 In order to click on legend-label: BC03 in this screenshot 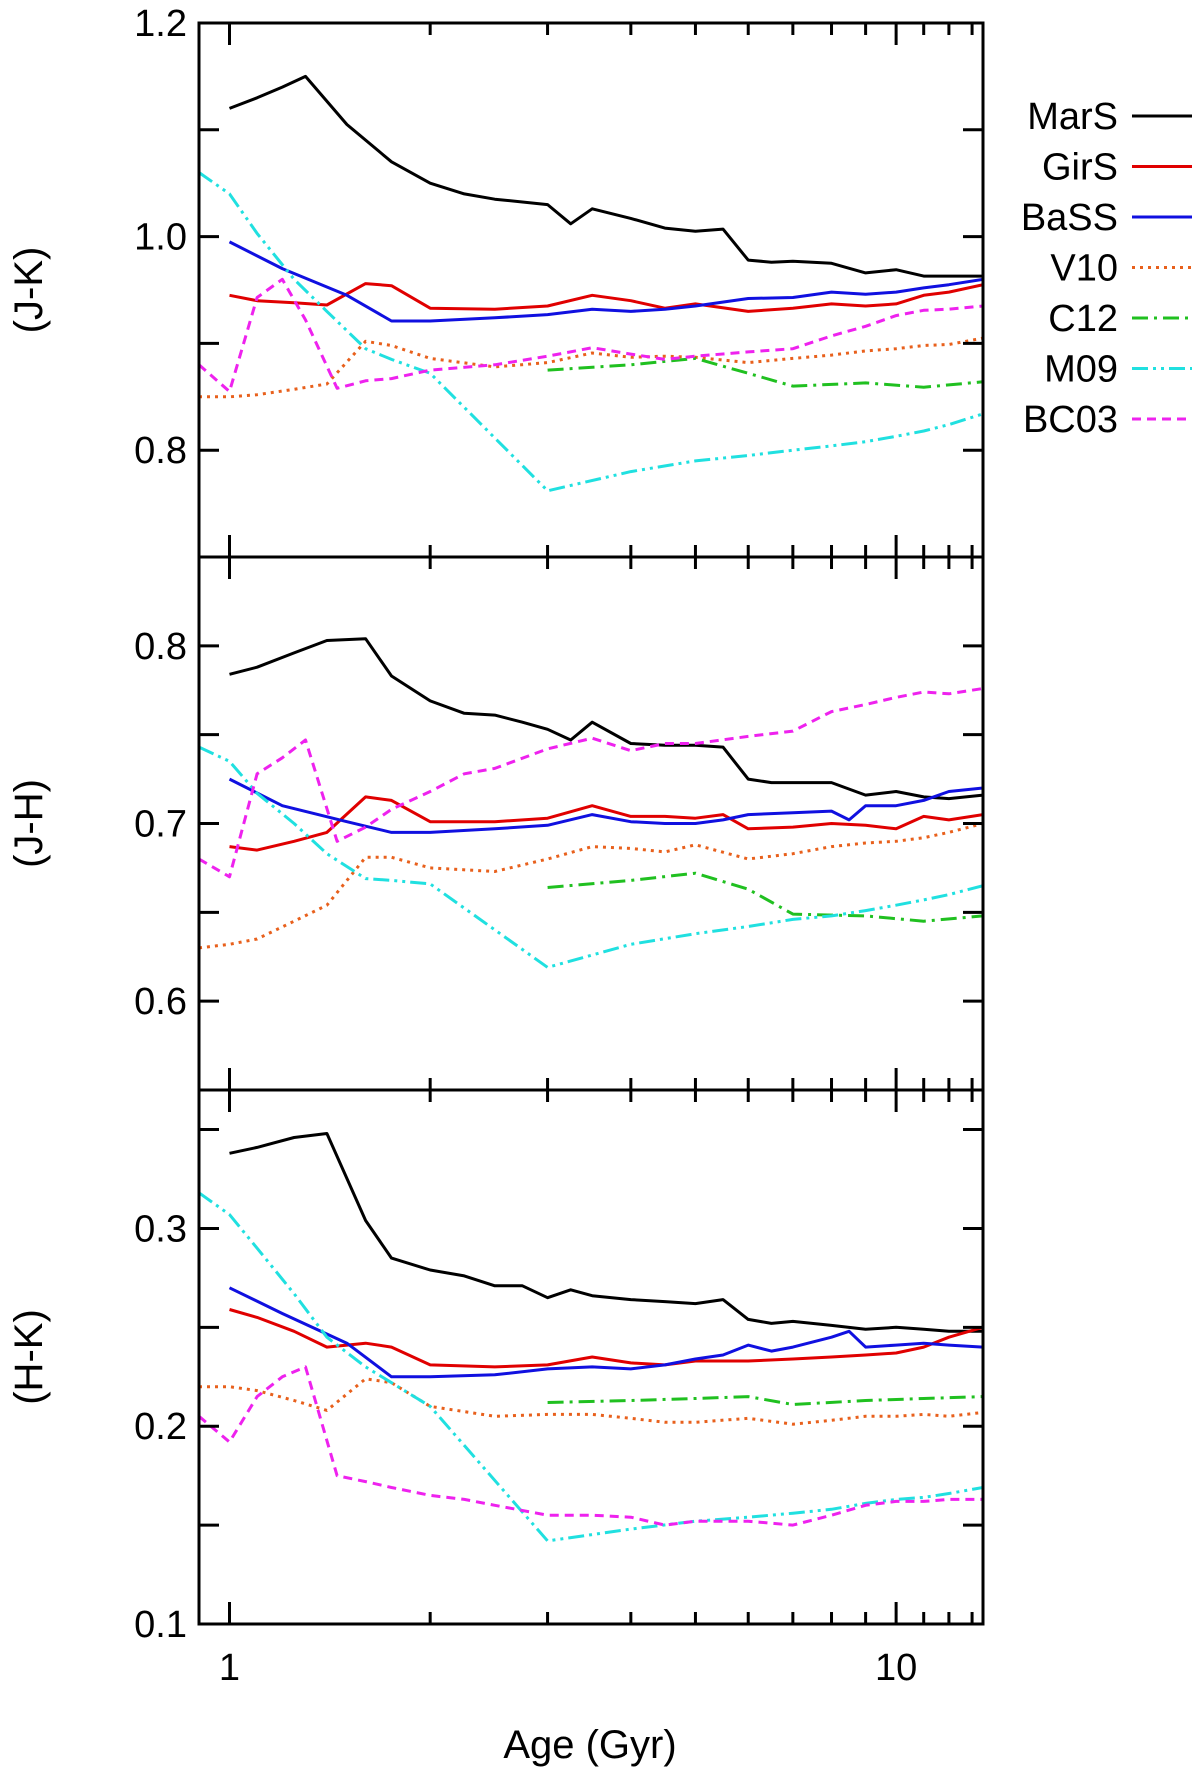, I will do `click(1070, 420)`.